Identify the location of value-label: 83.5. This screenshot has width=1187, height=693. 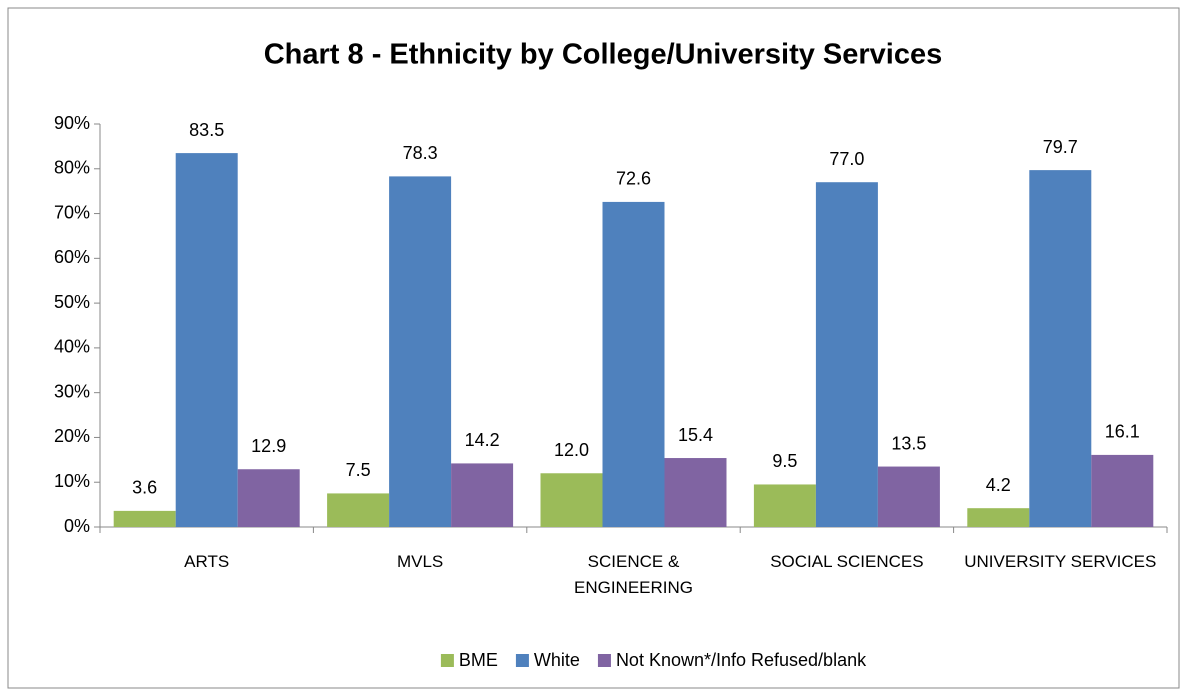
(206, 130).